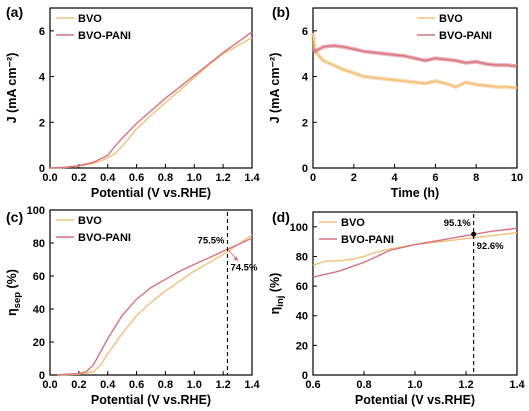  I want to click on annotation-arrowhead, so click(236, 259).